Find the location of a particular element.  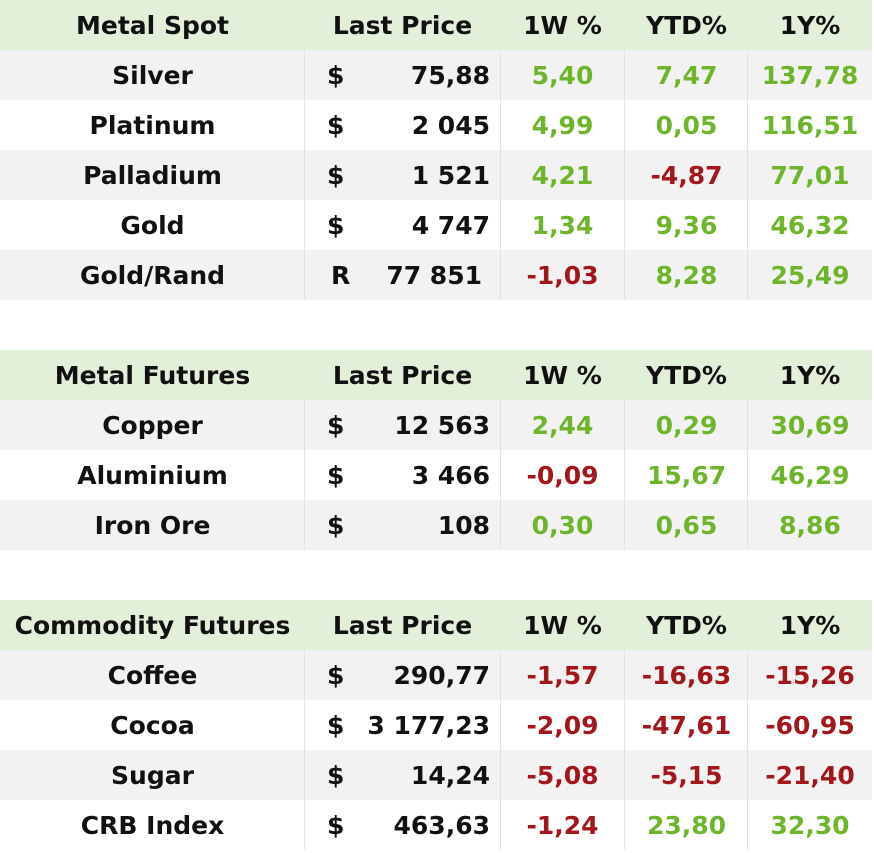

row-ytd: 15,67 is located at coordinates (686, 475).